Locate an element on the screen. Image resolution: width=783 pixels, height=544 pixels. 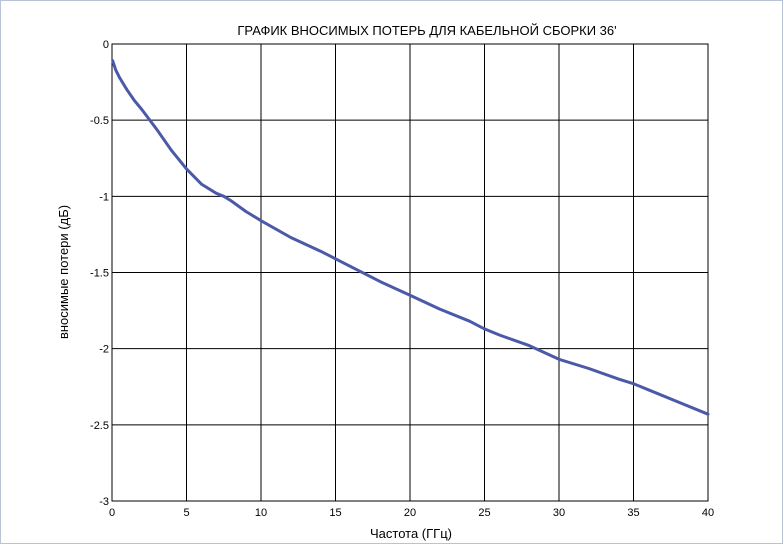
x-tick-labels: 0 5 10 15 20 25 30 35 40 is located at coordinates (411, 513).